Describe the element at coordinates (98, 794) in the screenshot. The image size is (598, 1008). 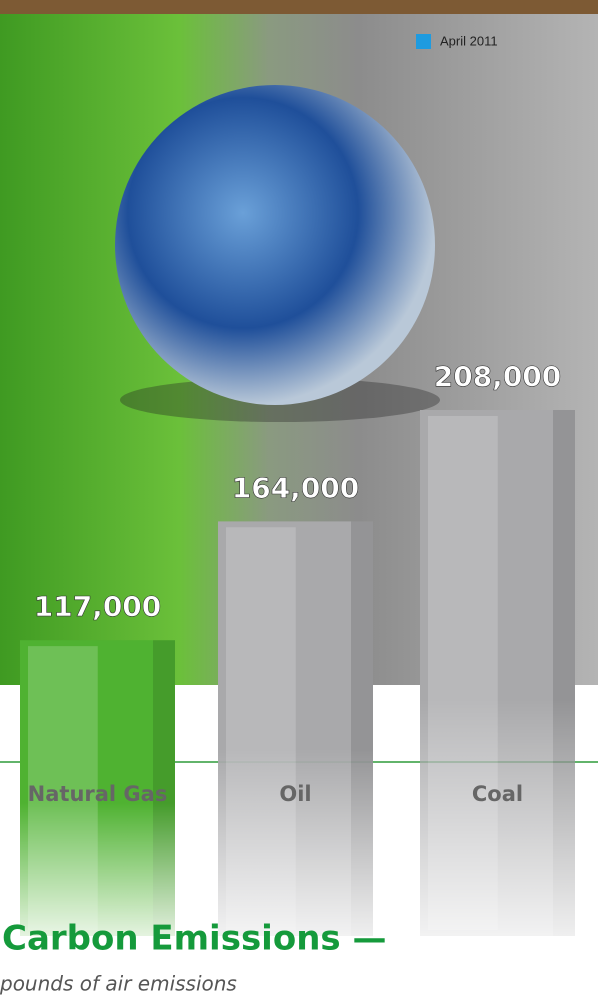
I see `category-label: Natural Gas` at that location.